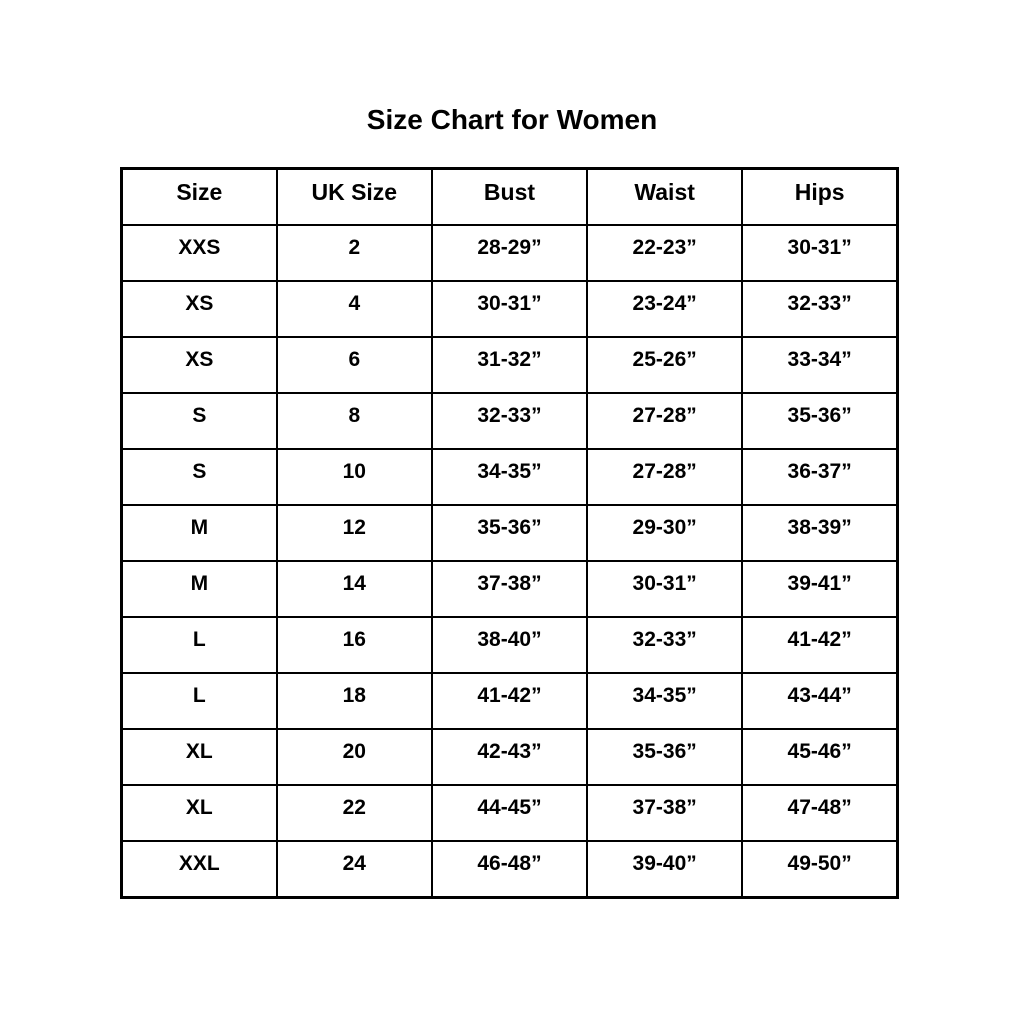 The image size is (1024, 1024). What do you see at coordinates (665, 196) in the screenshot?
I see `column-header: Waist` at bounding box center [665, 196].